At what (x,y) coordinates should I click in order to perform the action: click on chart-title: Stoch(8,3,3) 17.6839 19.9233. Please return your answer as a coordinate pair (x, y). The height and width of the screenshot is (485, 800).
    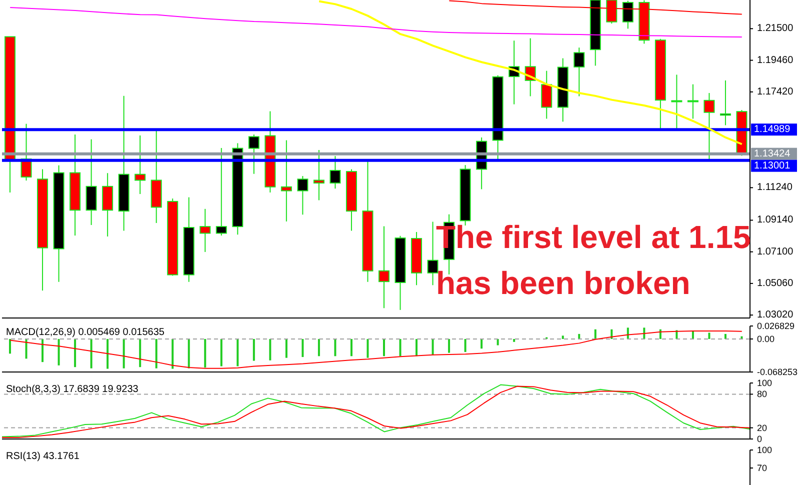
    Looking at the image, I should click on (72, 389).